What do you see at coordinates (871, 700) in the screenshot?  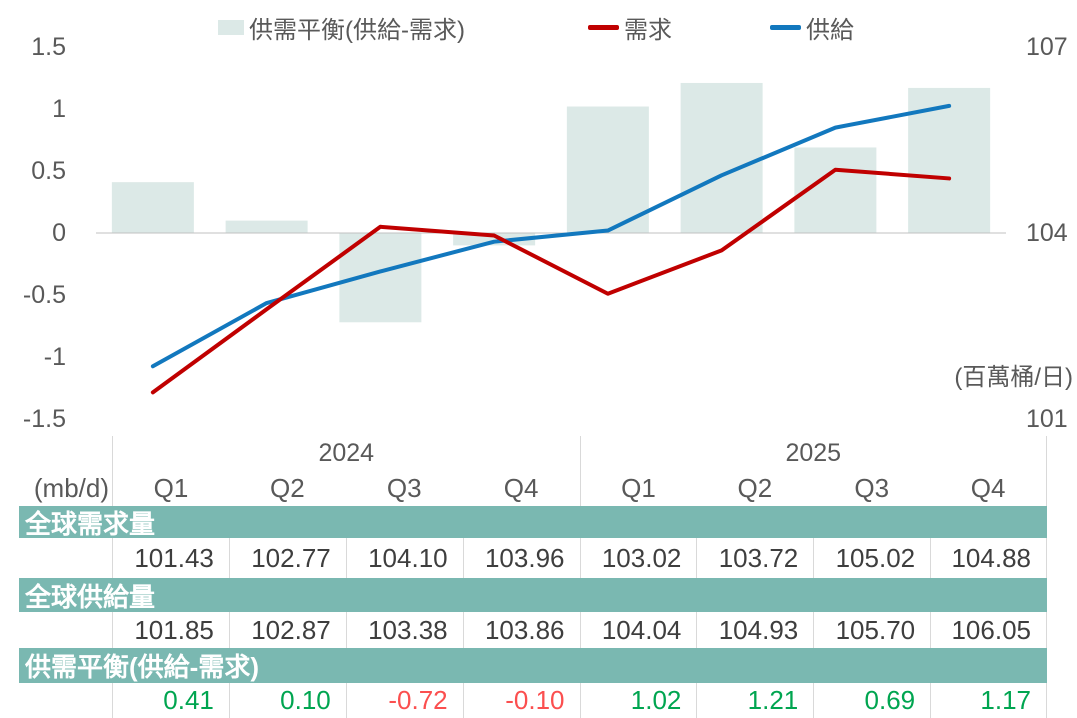 I see `table-value-cell: 0.69` at bounding box center [871, 700].